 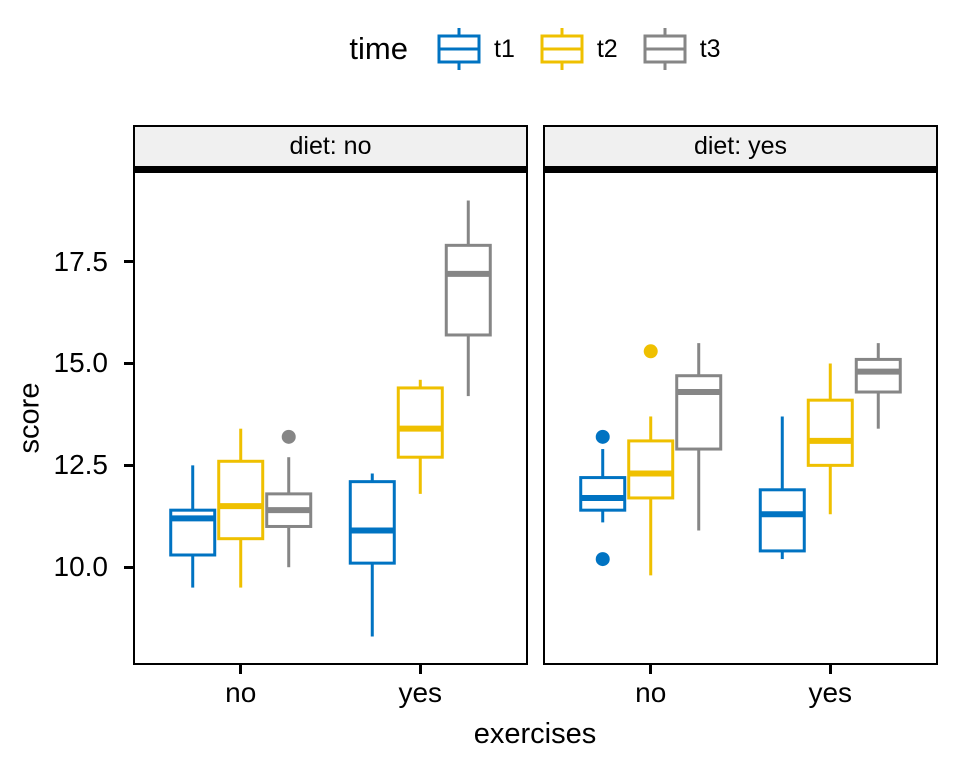 What do you see at coordinates (193, 526) in the screenshot?
I see `box-t1-no-diet-no` at bounding box center [193, 526].